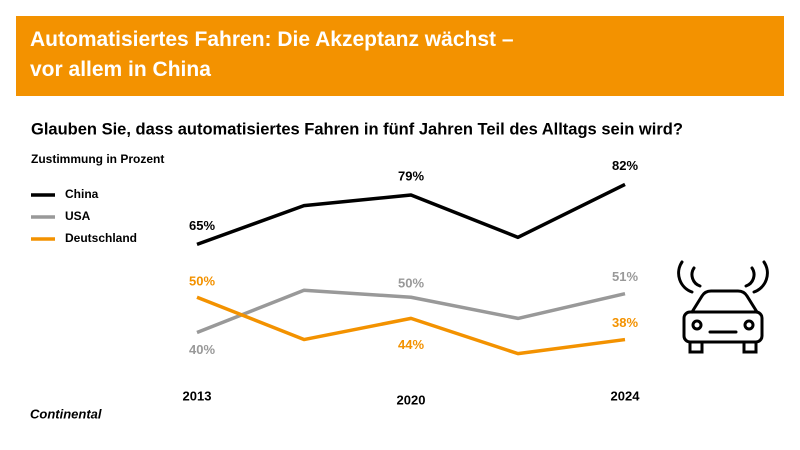  Describe the element at coordinates (97, 159) in the screenshot. I see `y-label: Zustimmung in Prozent` at that location.